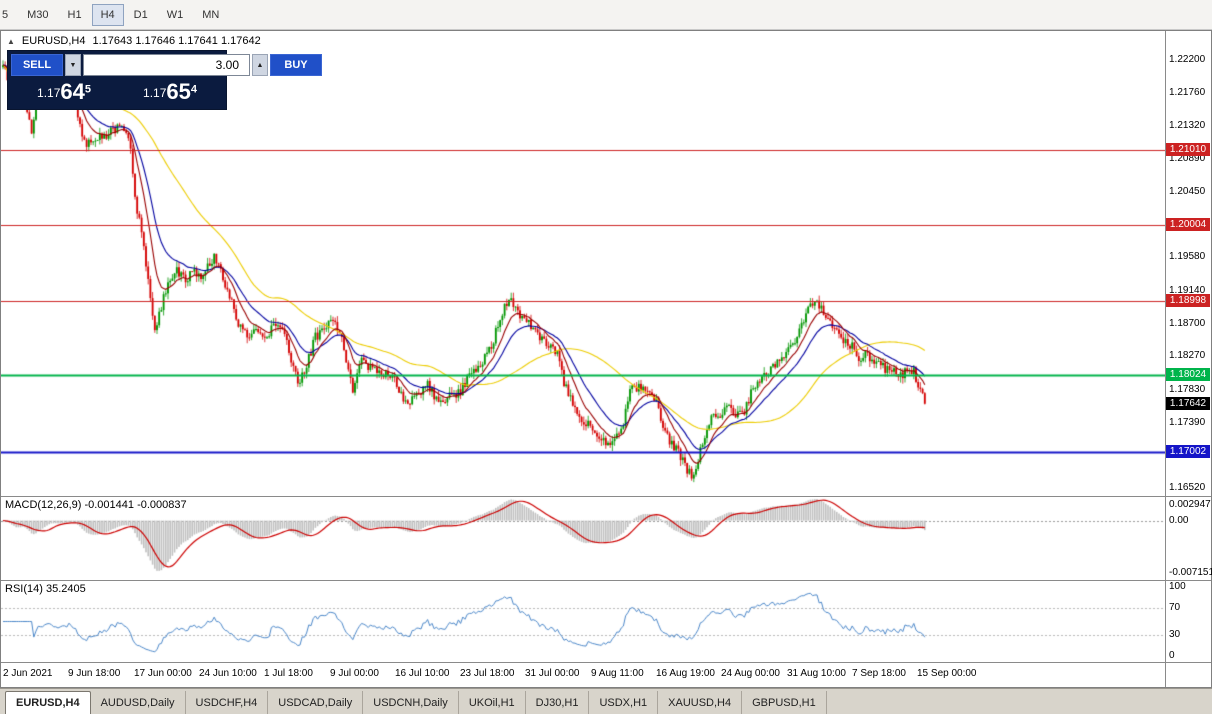  Describe the element at coordinates (87, 89) in the screenshot. I see `sell-price-sup: 5` at that location.